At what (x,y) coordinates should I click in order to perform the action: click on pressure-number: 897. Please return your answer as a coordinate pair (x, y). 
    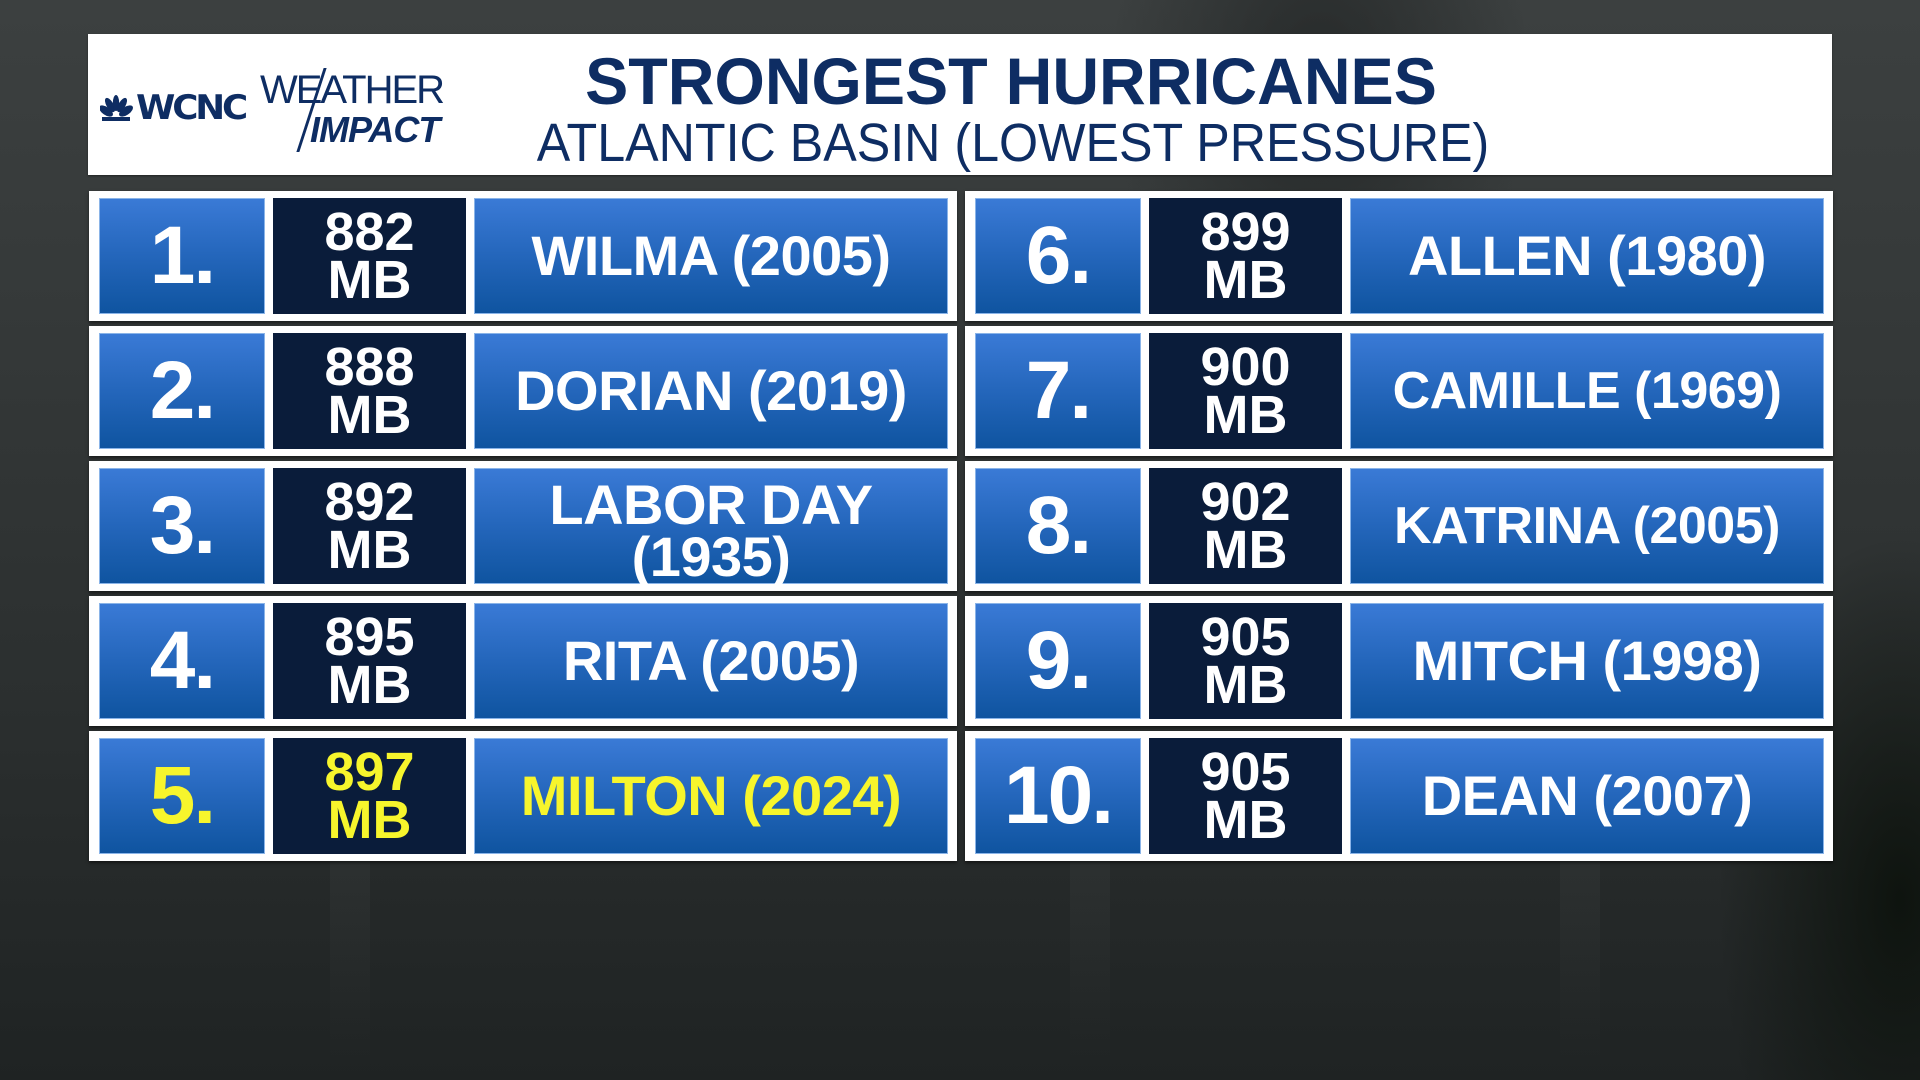
    Looking at the image, I should click on (369, 772).